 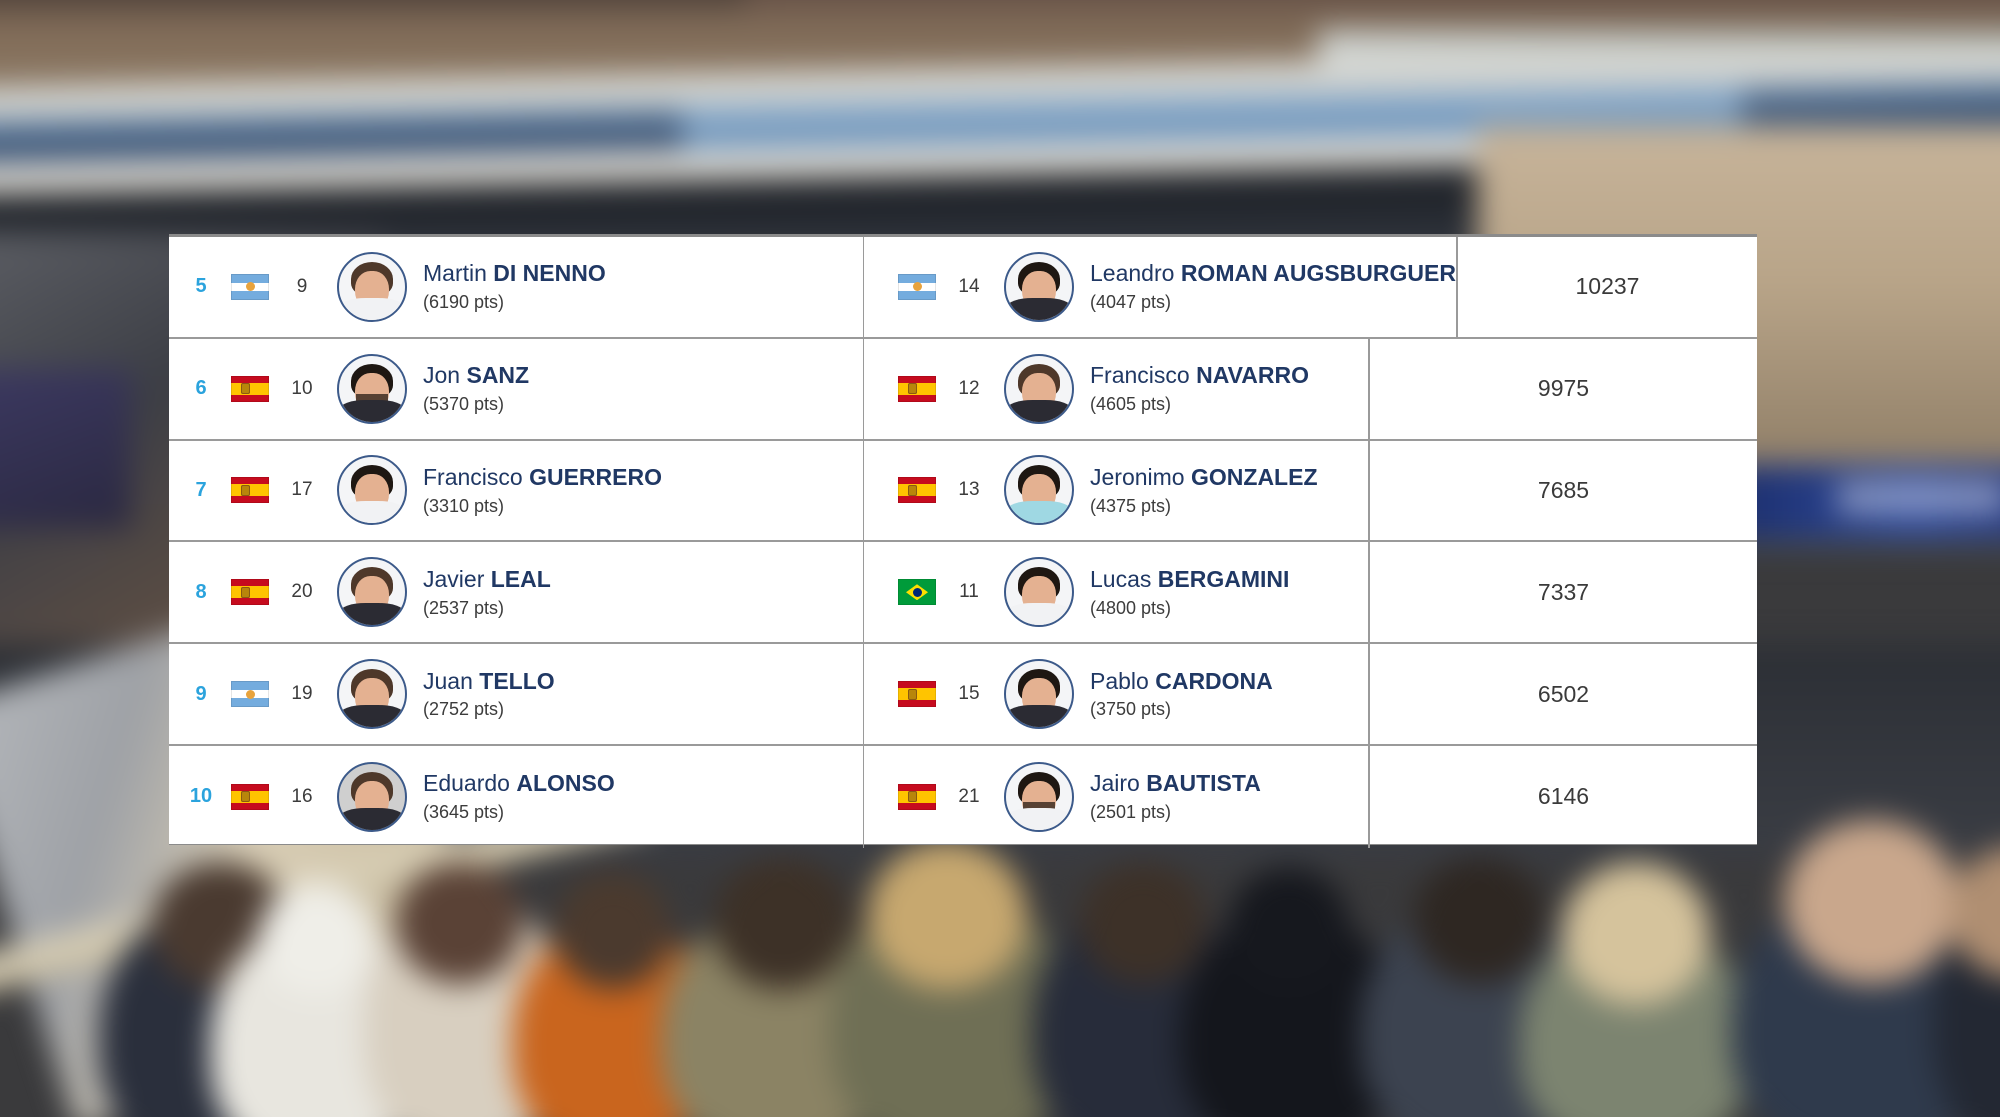 I want to click on player-points: (5370 pts), so click(x=464, y=403).